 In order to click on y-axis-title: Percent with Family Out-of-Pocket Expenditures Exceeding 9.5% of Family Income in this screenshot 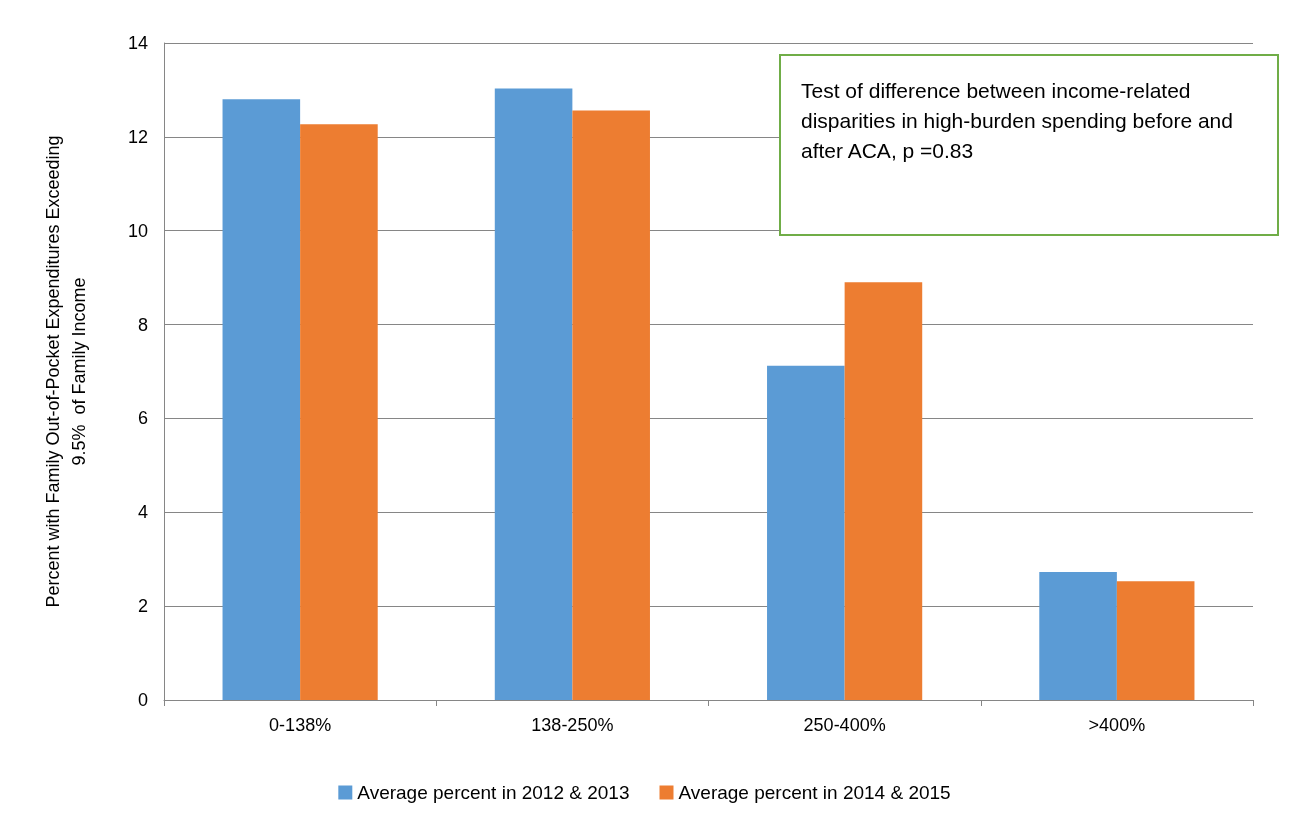, I will do `click(66, 371)`.